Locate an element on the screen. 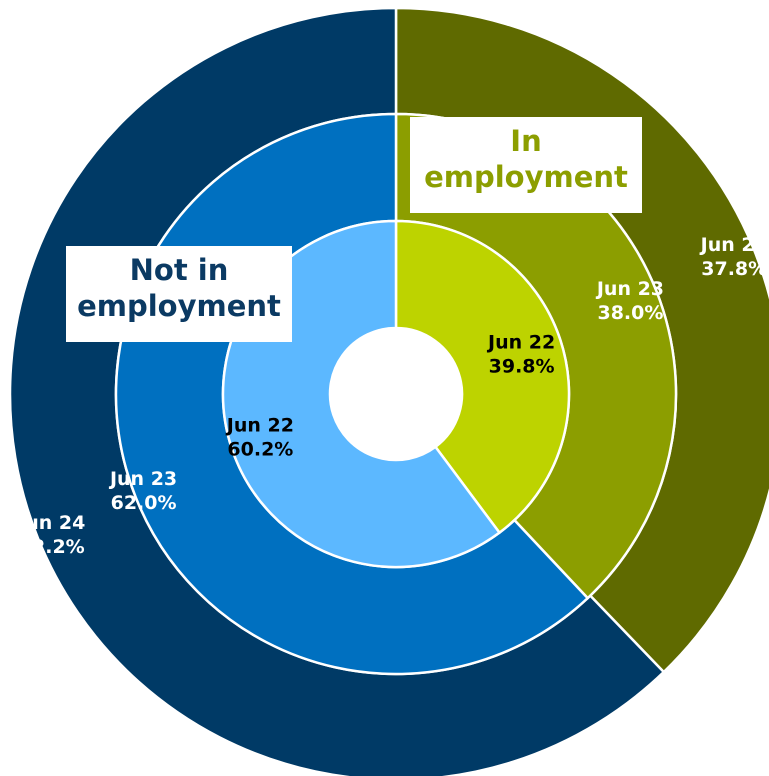  legend-not-in-employment: Not in employment is located at coordinates (179, 294).